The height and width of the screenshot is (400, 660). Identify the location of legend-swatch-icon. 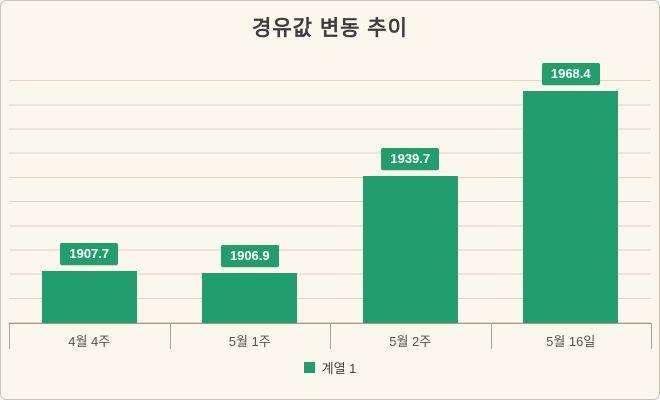
(309, 367).